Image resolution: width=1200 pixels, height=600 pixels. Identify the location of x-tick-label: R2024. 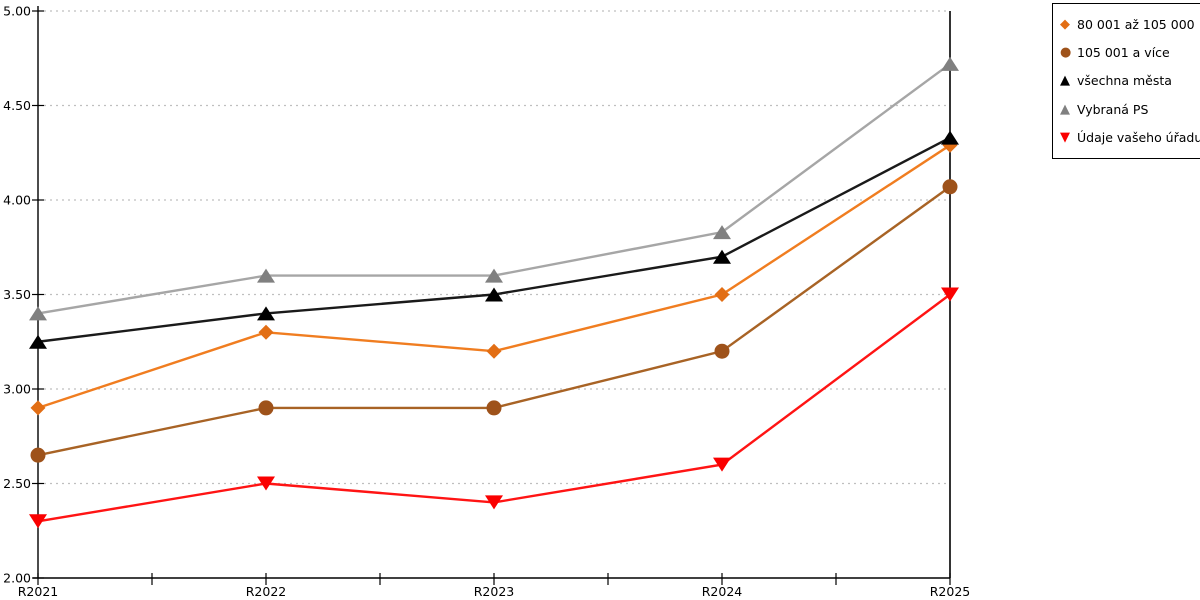
(722, 591).